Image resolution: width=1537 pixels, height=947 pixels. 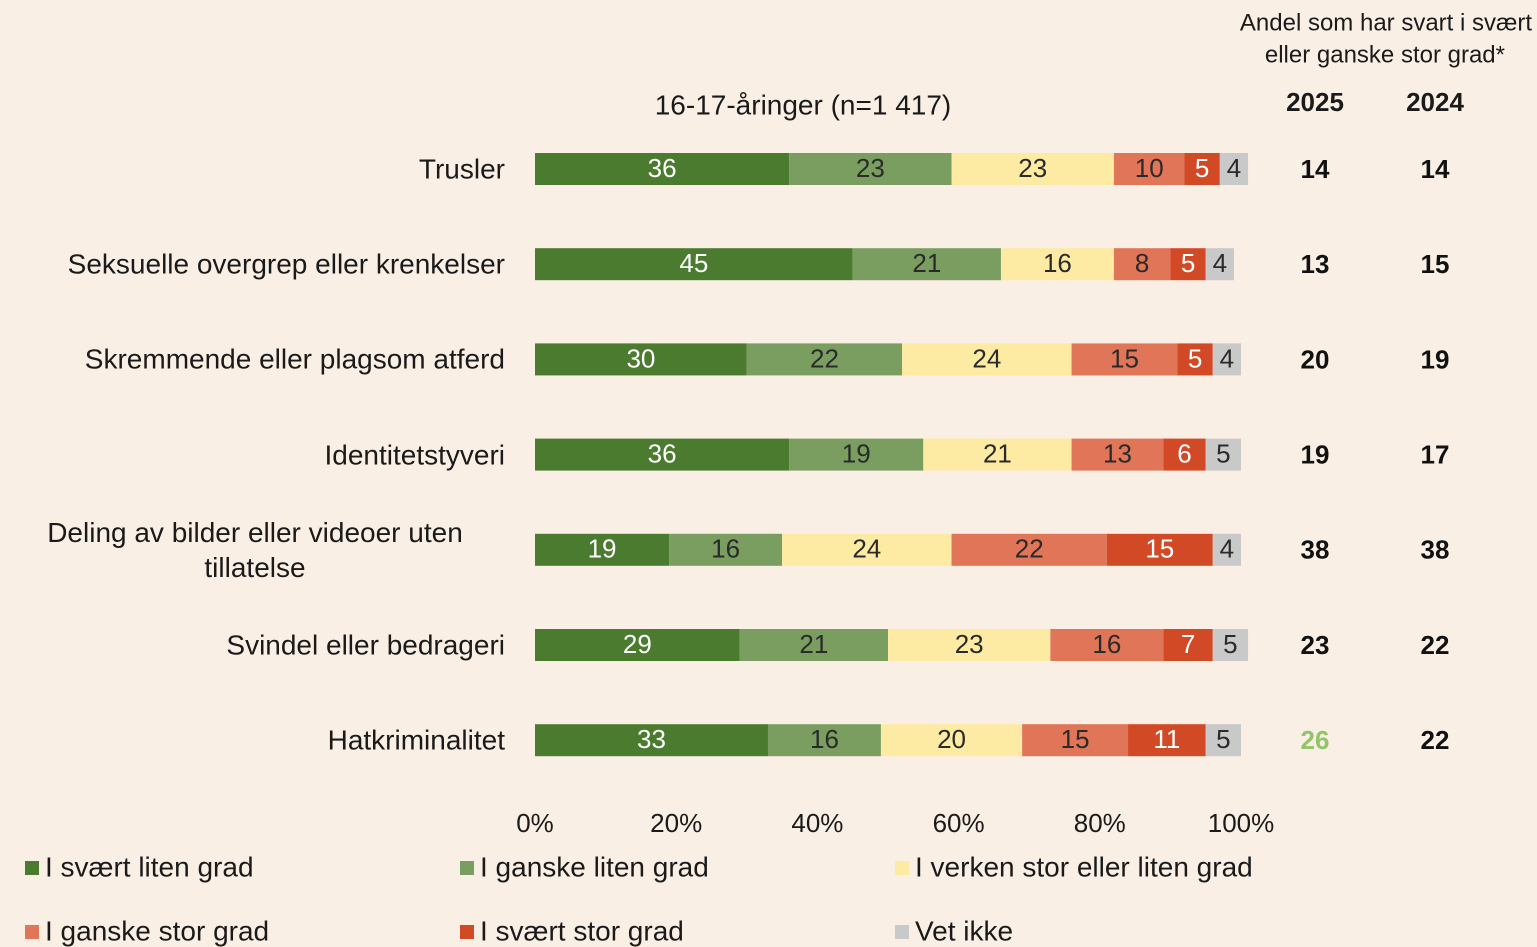 I want to click on x-tick-label: 40%, so click(x=817, y=823).